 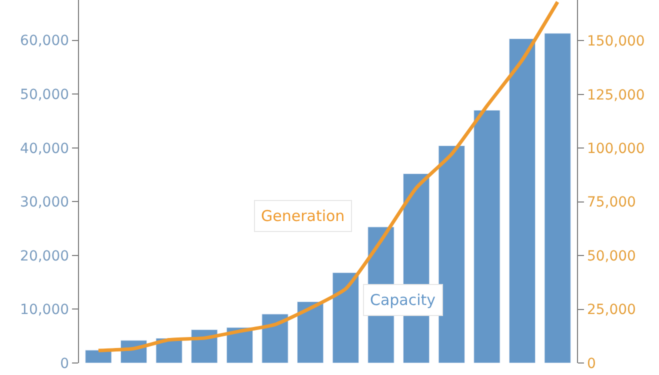 What do you see at coordinates (45, 41) in the screenshot?
I see `y-tick-label: 60,000` at bounding box center [45, 41].